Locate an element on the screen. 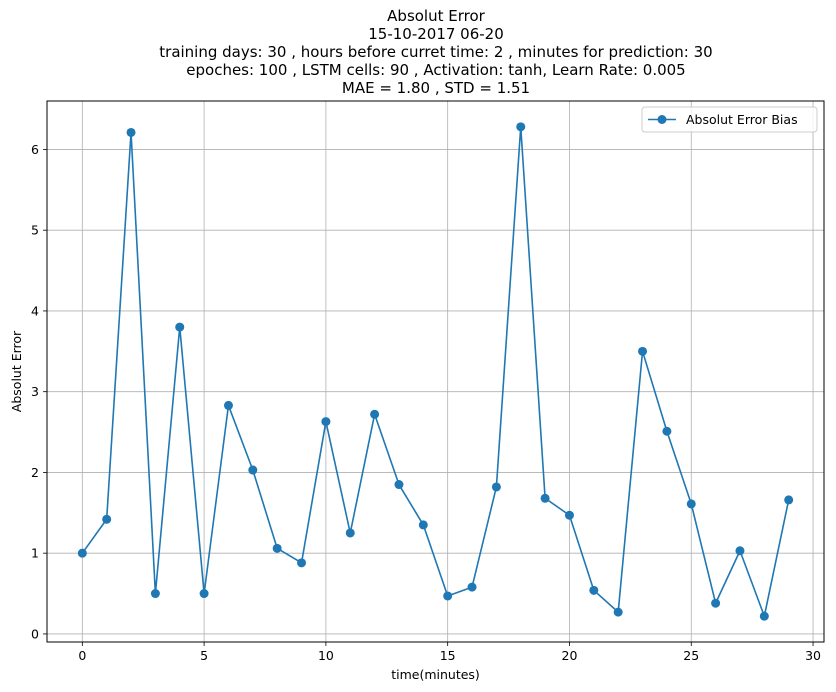 Image resolution: width=836 pixels, height=692 pixels. legend-box is located at coordinates (729, 119).